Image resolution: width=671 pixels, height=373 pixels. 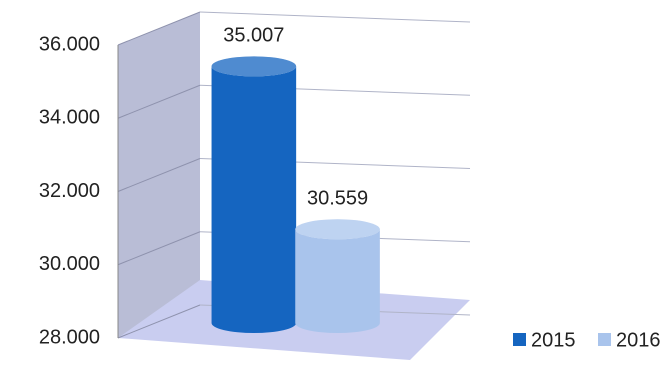 I want to click on y-tick-label: 30.000, so click(x=69, y=264).